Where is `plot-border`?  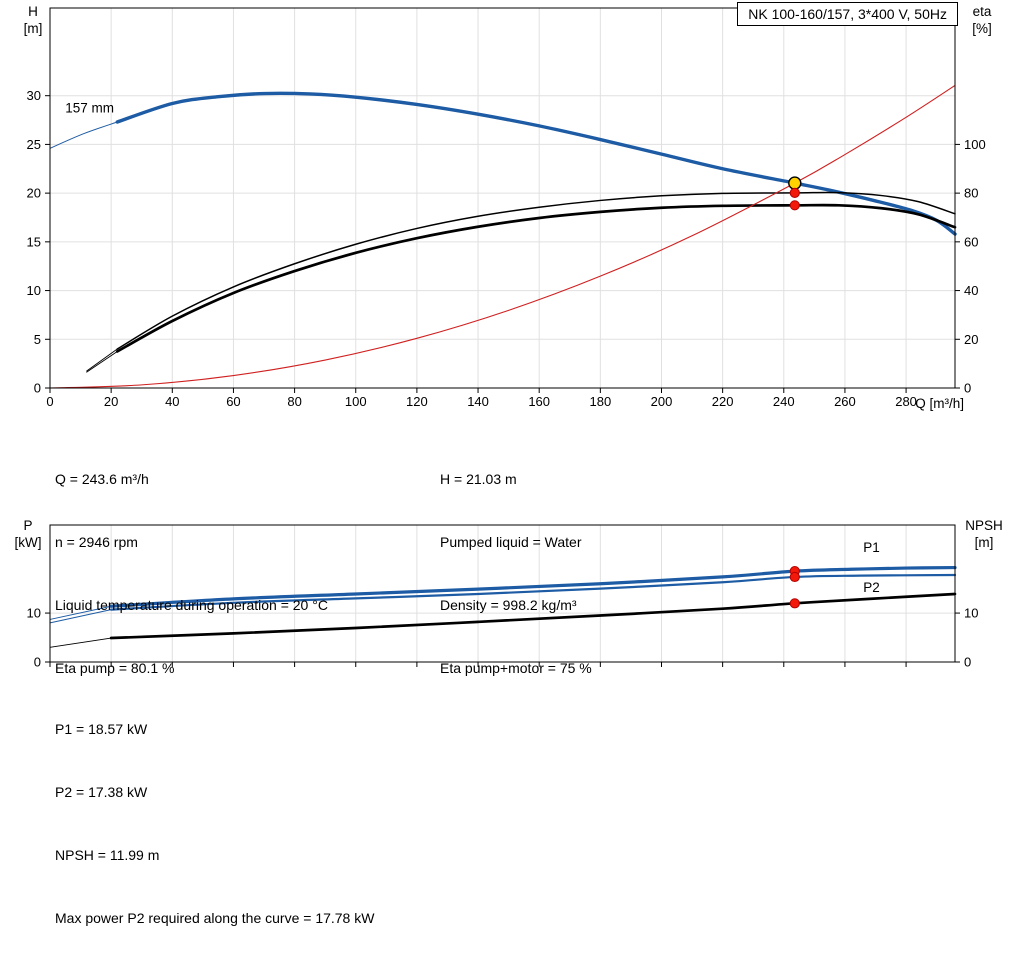 plot-border is located at coordinates (502, 593).